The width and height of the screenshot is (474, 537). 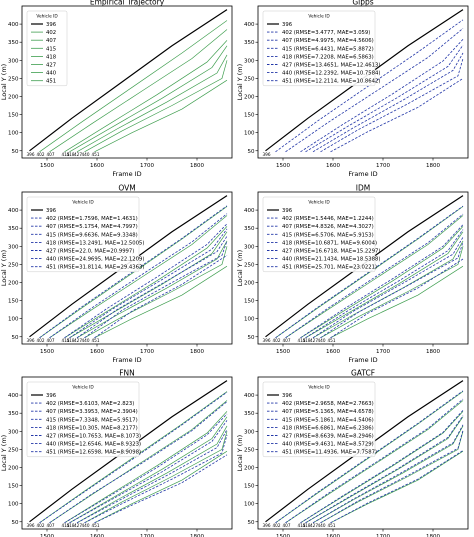 I want to click on legend-label: 415 (RMSE=9.6636, MAE=9.3348), so click(x=92, y=235).